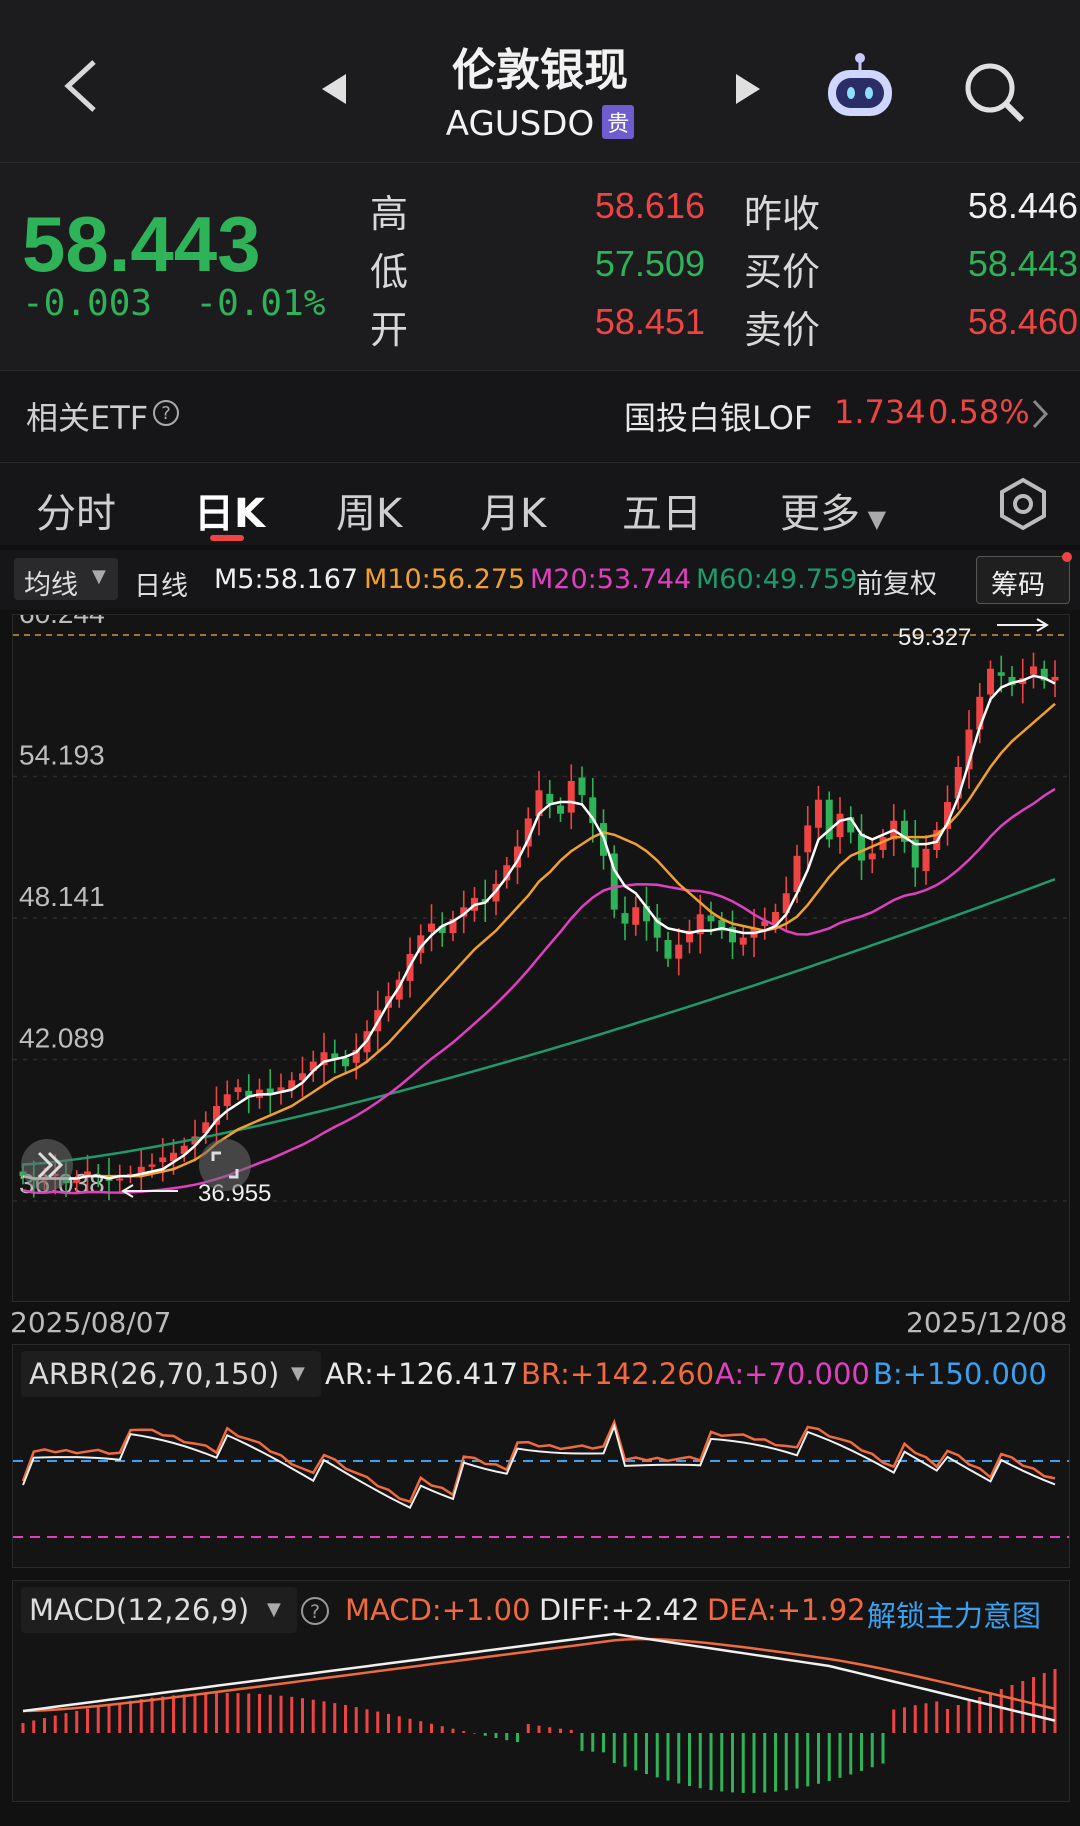 This screenshot has height=1826, width=1080. What do you see at coordinates (286, 579) in the screenshot?
I see `m5-value: M5:58.167` at bounding box center [286, 579].